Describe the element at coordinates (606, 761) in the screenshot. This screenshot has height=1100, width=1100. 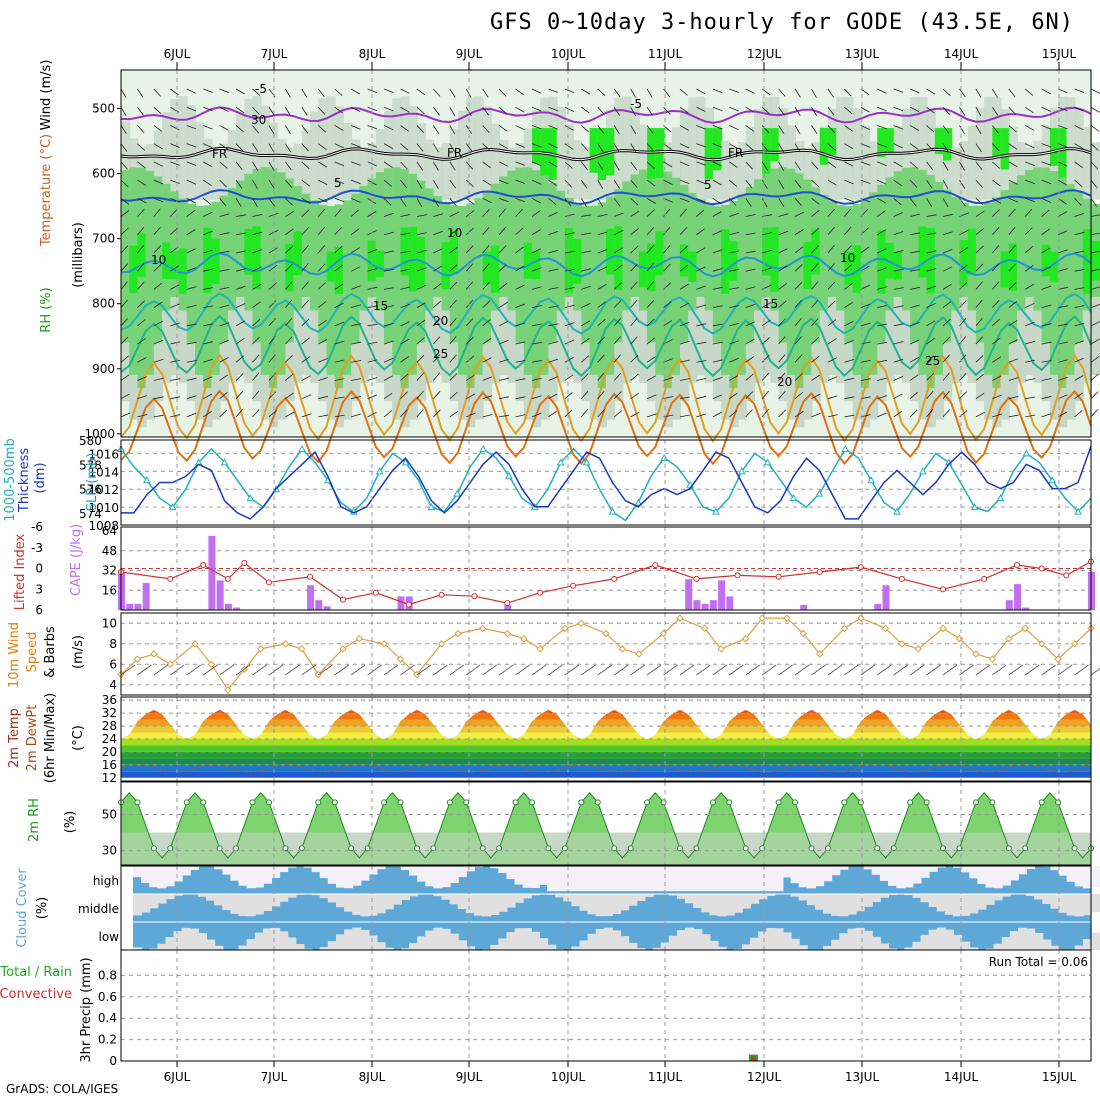
I see `temp-band` at that location.